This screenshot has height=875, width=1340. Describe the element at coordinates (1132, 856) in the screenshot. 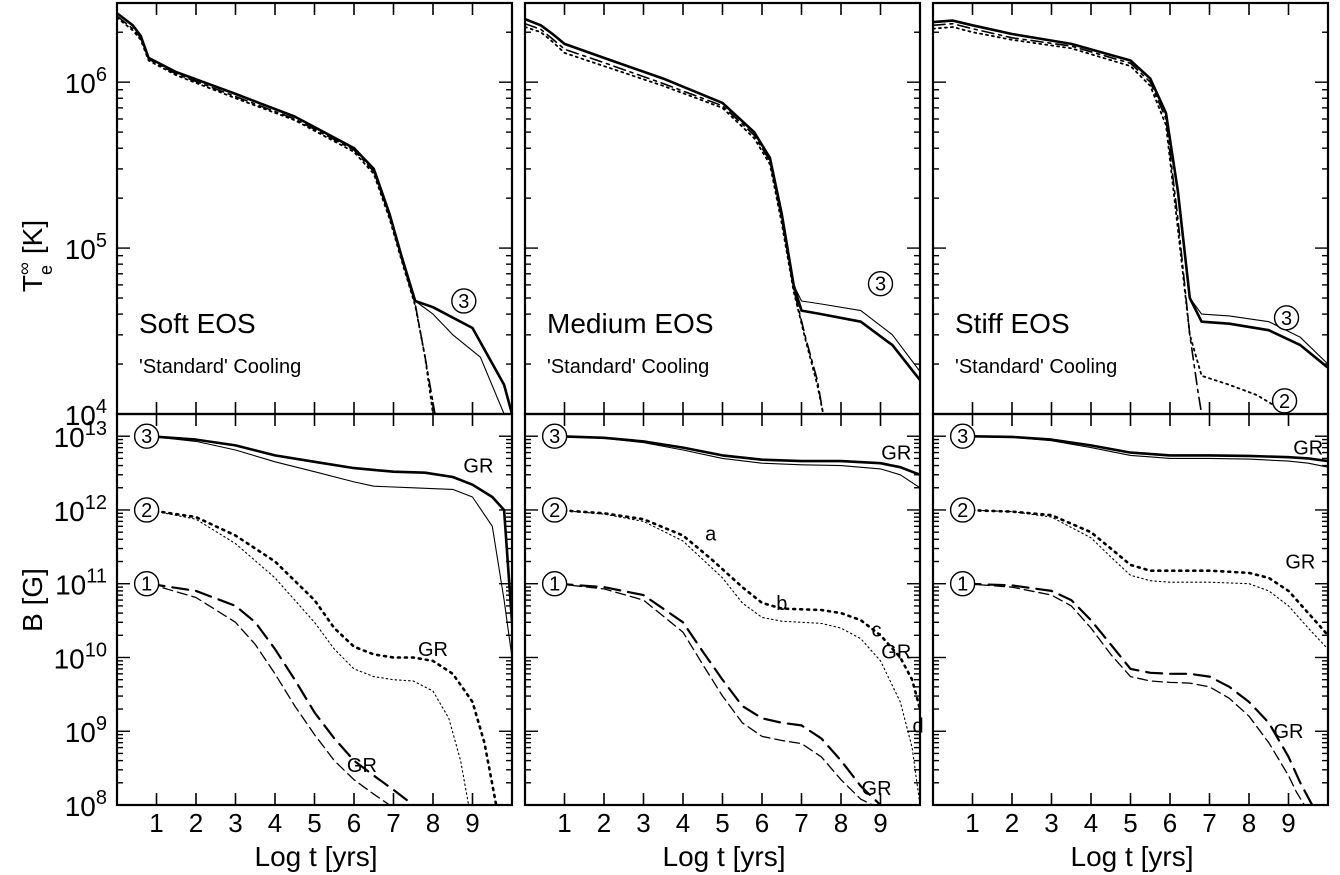

I see `x-axis-label-stiff: Log t [yrs]` at that location.